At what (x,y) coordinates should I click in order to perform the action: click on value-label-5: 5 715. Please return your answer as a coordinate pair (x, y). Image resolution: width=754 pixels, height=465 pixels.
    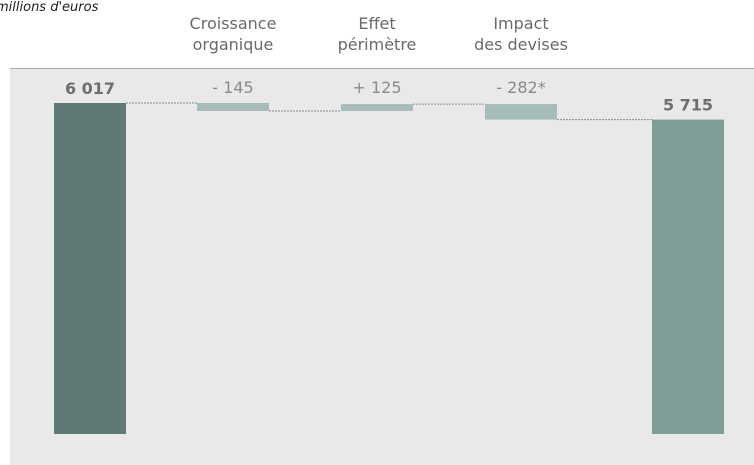
    Looking at the image, I should click on (688, 105).